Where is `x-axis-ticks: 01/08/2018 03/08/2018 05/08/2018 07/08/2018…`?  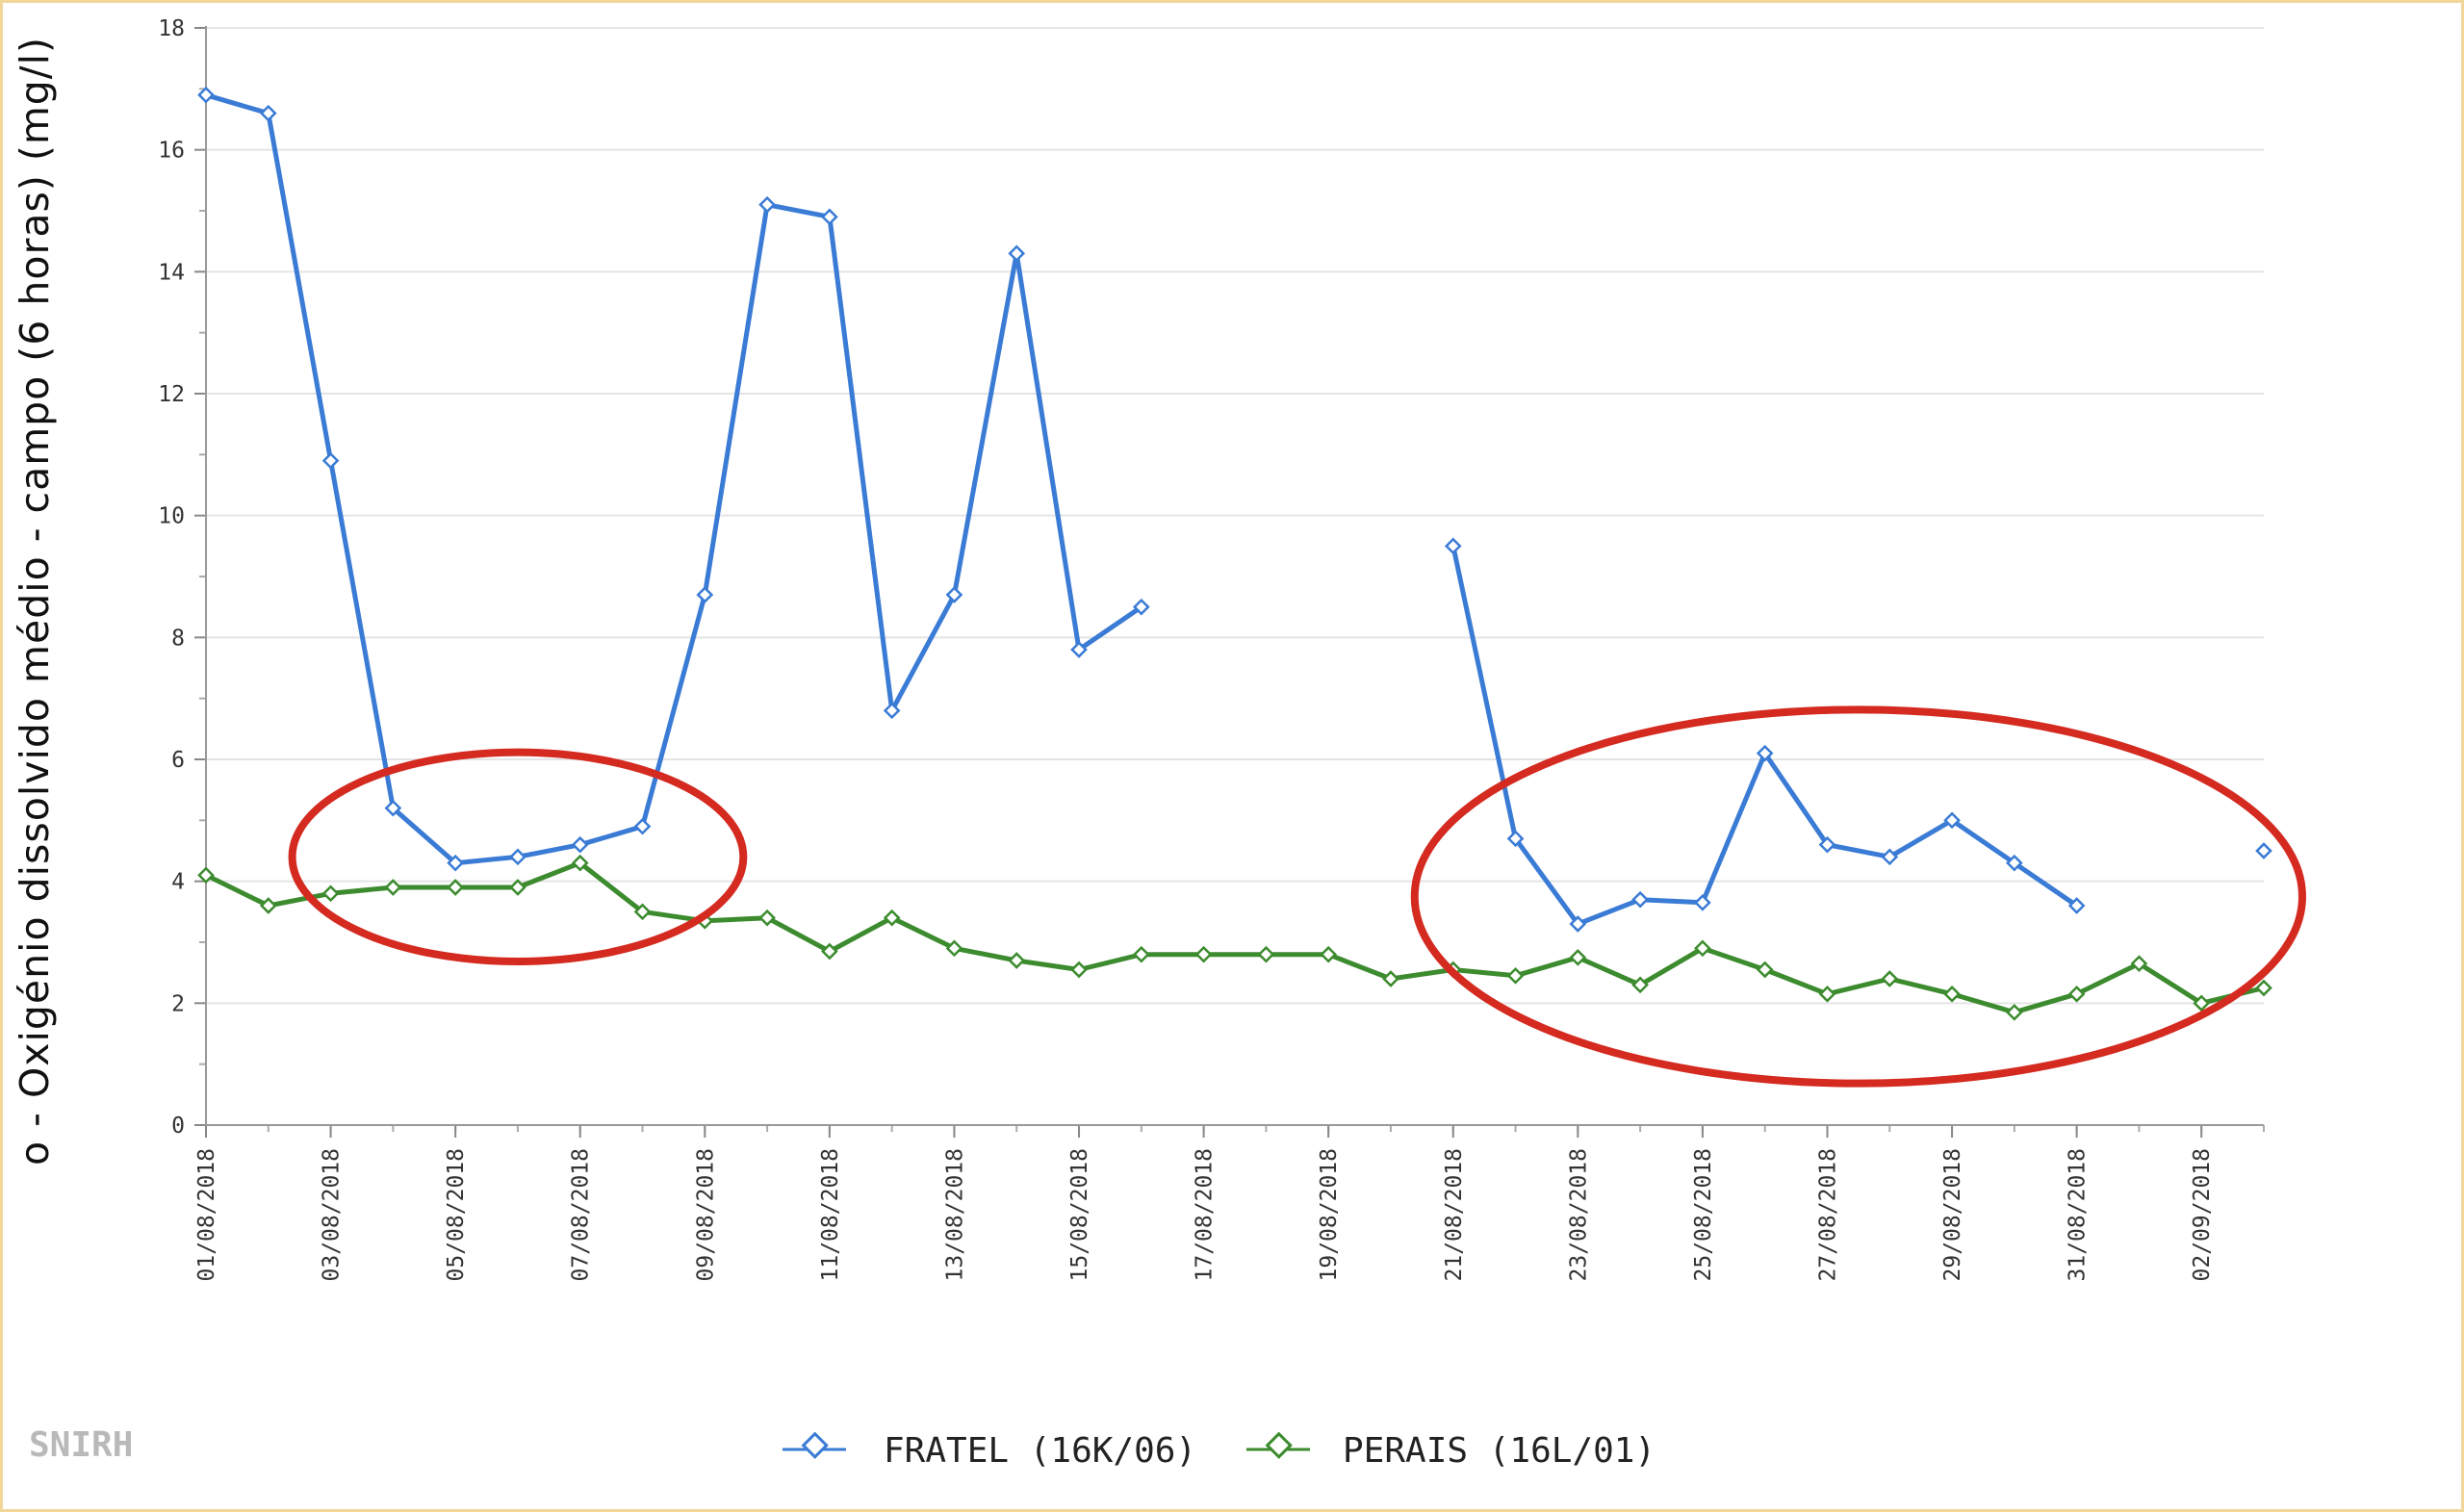
x-axis-ticks: 01/08/2018 03/08/2018 05/08/2018 07/08/2018… is located at coordinates (1229, 1203).